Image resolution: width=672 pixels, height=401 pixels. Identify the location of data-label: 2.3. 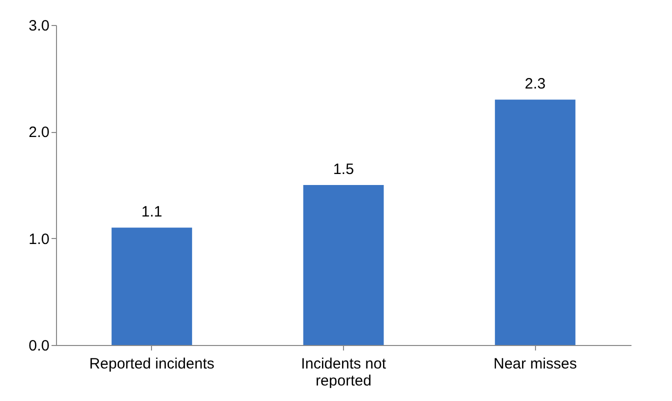
(535, 84).